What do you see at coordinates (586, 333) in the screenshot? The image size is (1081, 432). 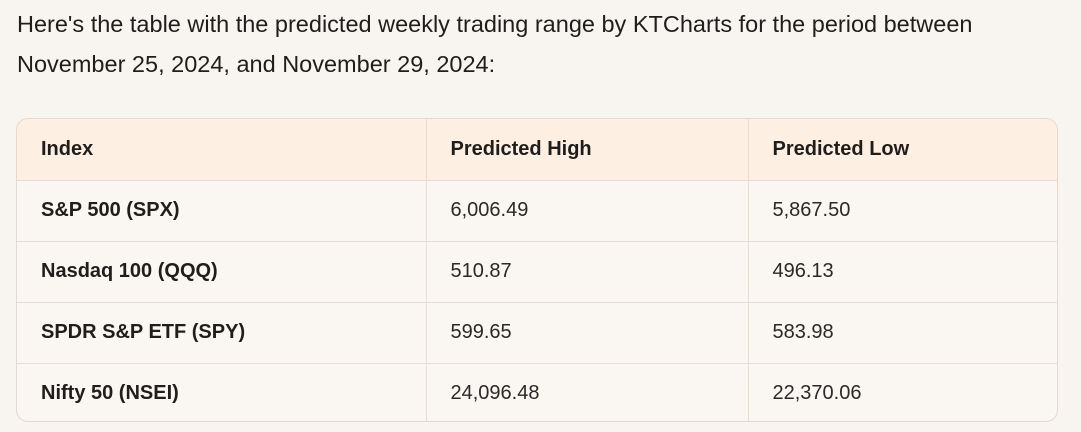 I see `predicted-high-value: 599.65` at bounding box center [586, 333].